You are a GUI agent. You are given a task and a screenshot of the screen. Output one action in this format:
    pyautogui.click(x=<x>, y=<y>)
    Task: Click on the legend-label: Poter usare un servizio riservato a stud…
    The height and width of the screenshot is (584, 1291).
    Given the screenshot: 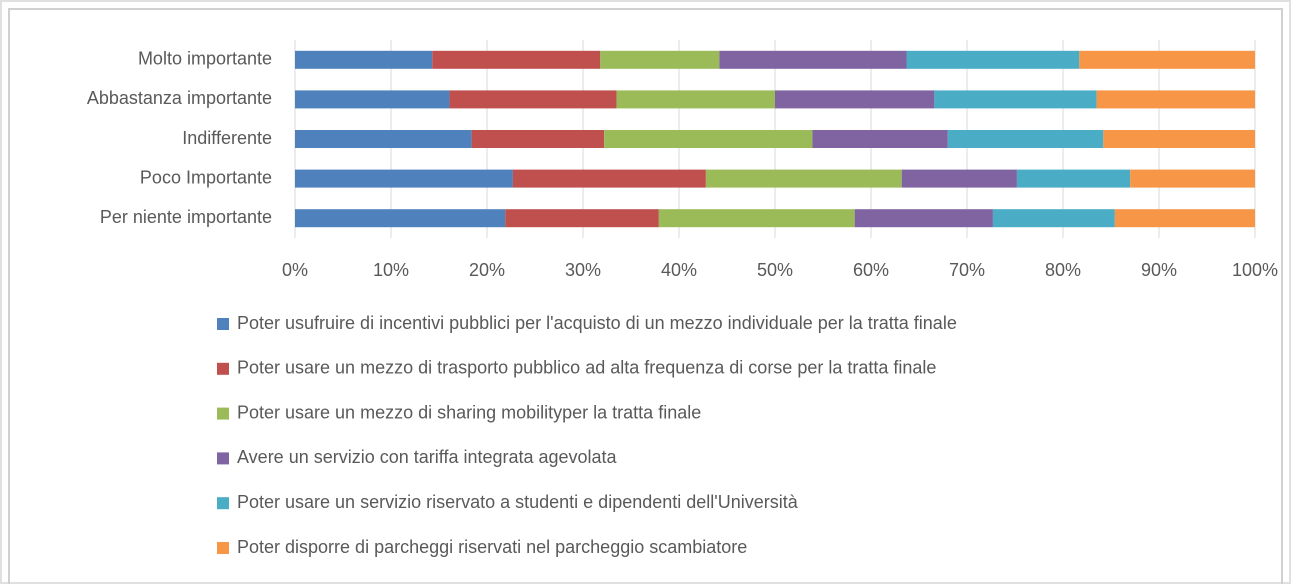 What is the action you would take?
    pyautogui.click(x=518, y=502)
    